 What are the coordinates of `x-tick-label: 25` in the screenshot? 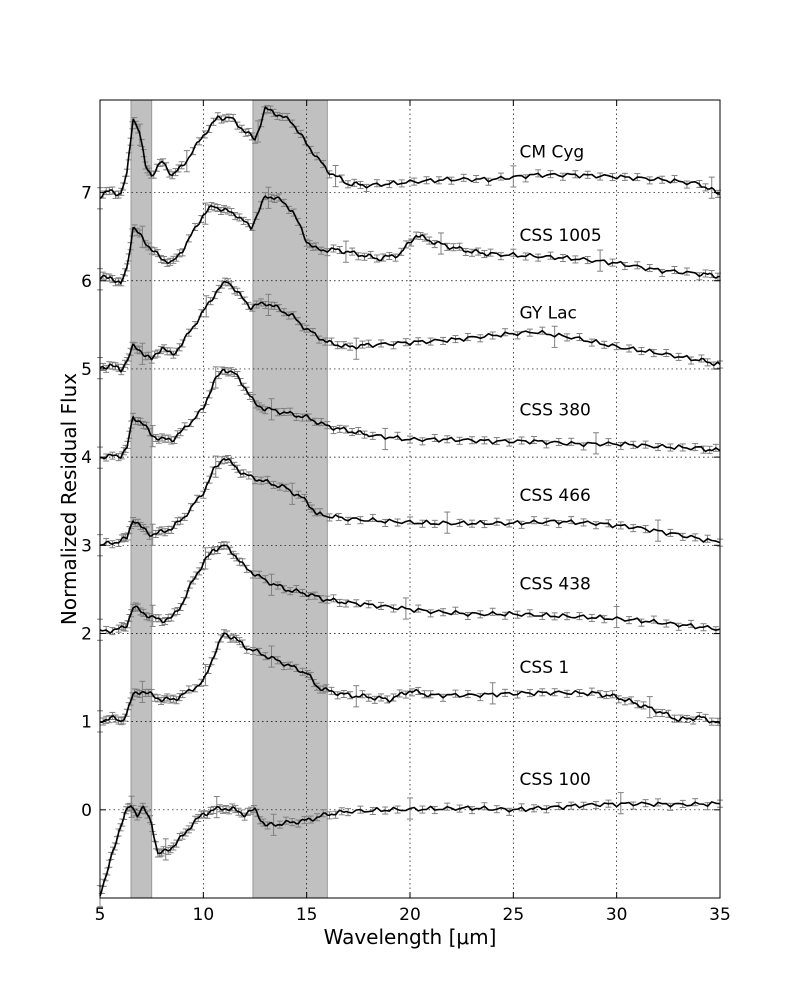 It's located at (514, 915).